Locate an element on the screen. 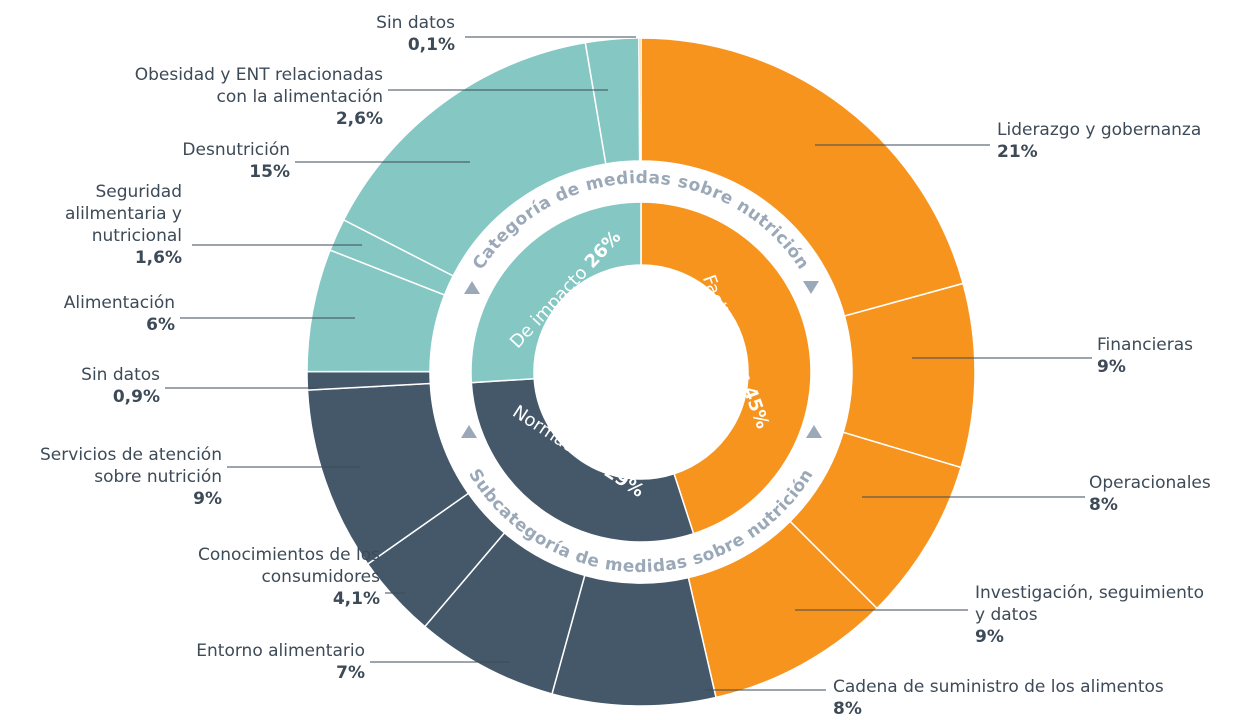  outer-label: Liderazgo y gobernanza is located at coordinates (1099, 130).